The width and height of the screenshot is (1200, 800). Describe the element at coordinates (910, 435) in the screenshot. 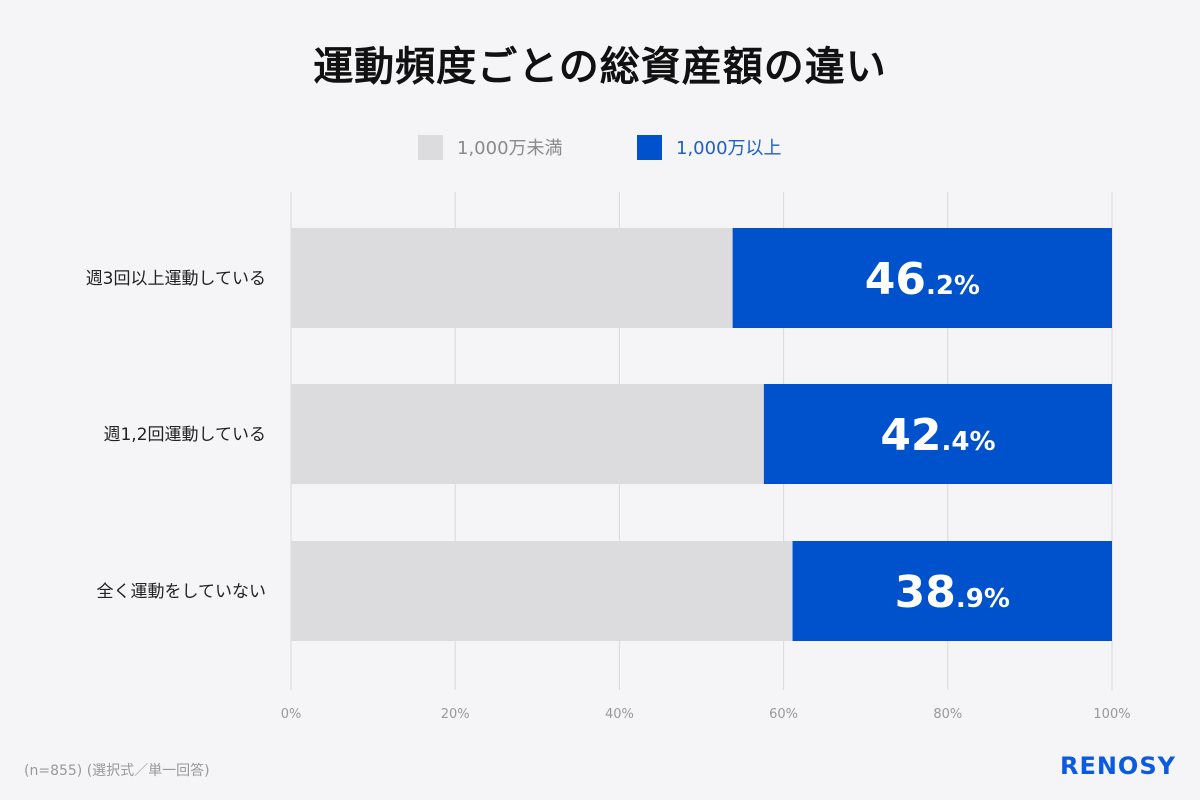

I see `data-label-integer: 42` at that location.